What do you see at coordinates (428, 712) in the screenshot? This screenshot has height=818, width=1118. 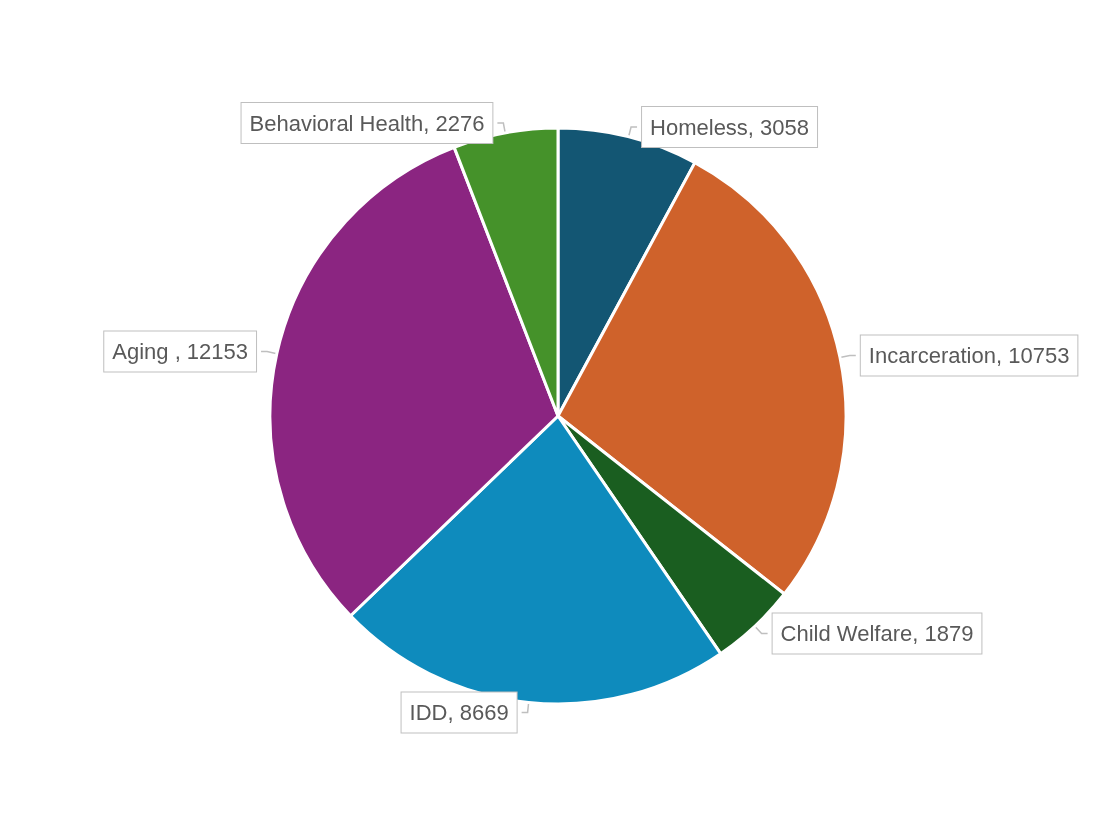 I see `slice-label: IDD` at bounding box center [428, 712].